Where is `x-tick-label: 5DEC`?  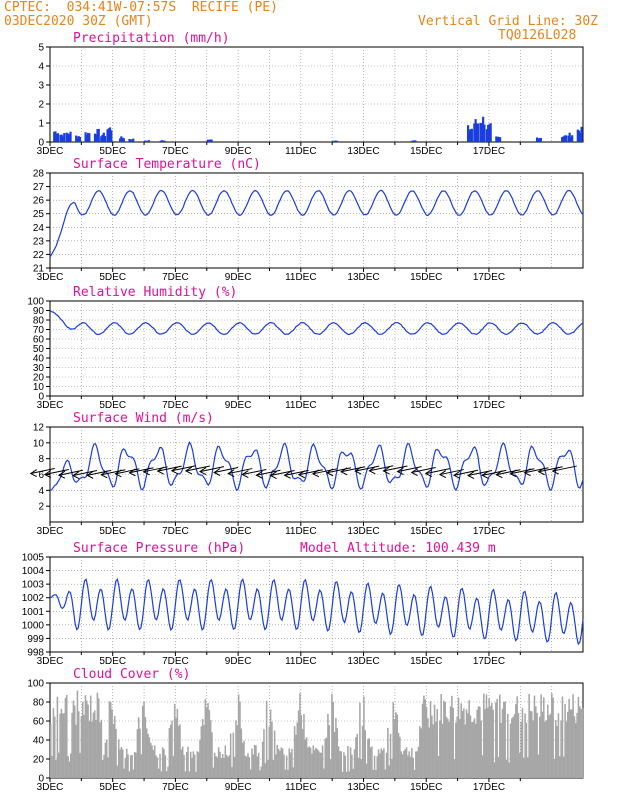
x-tick-label: 5DEC is located at coordinates (112, 787).